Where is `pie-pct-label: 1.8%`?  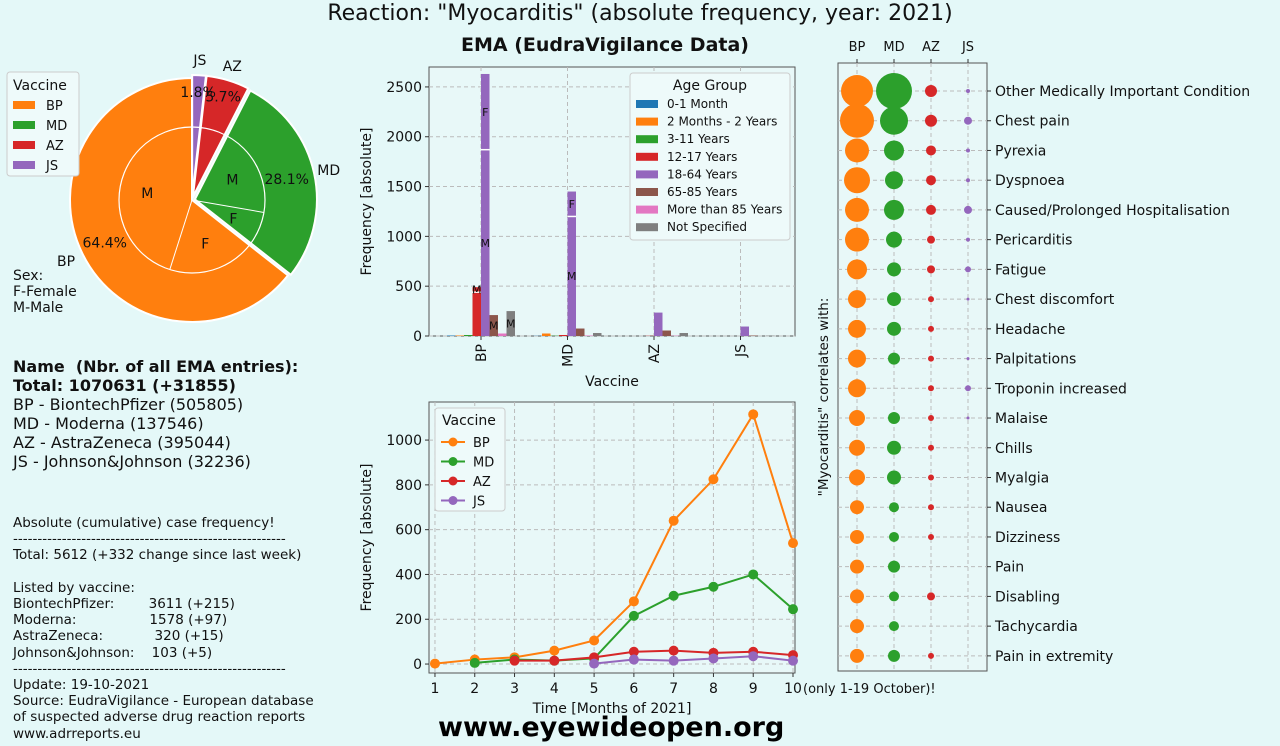 pie-pct-label: 1.8% is located at coordinates (198, 93).